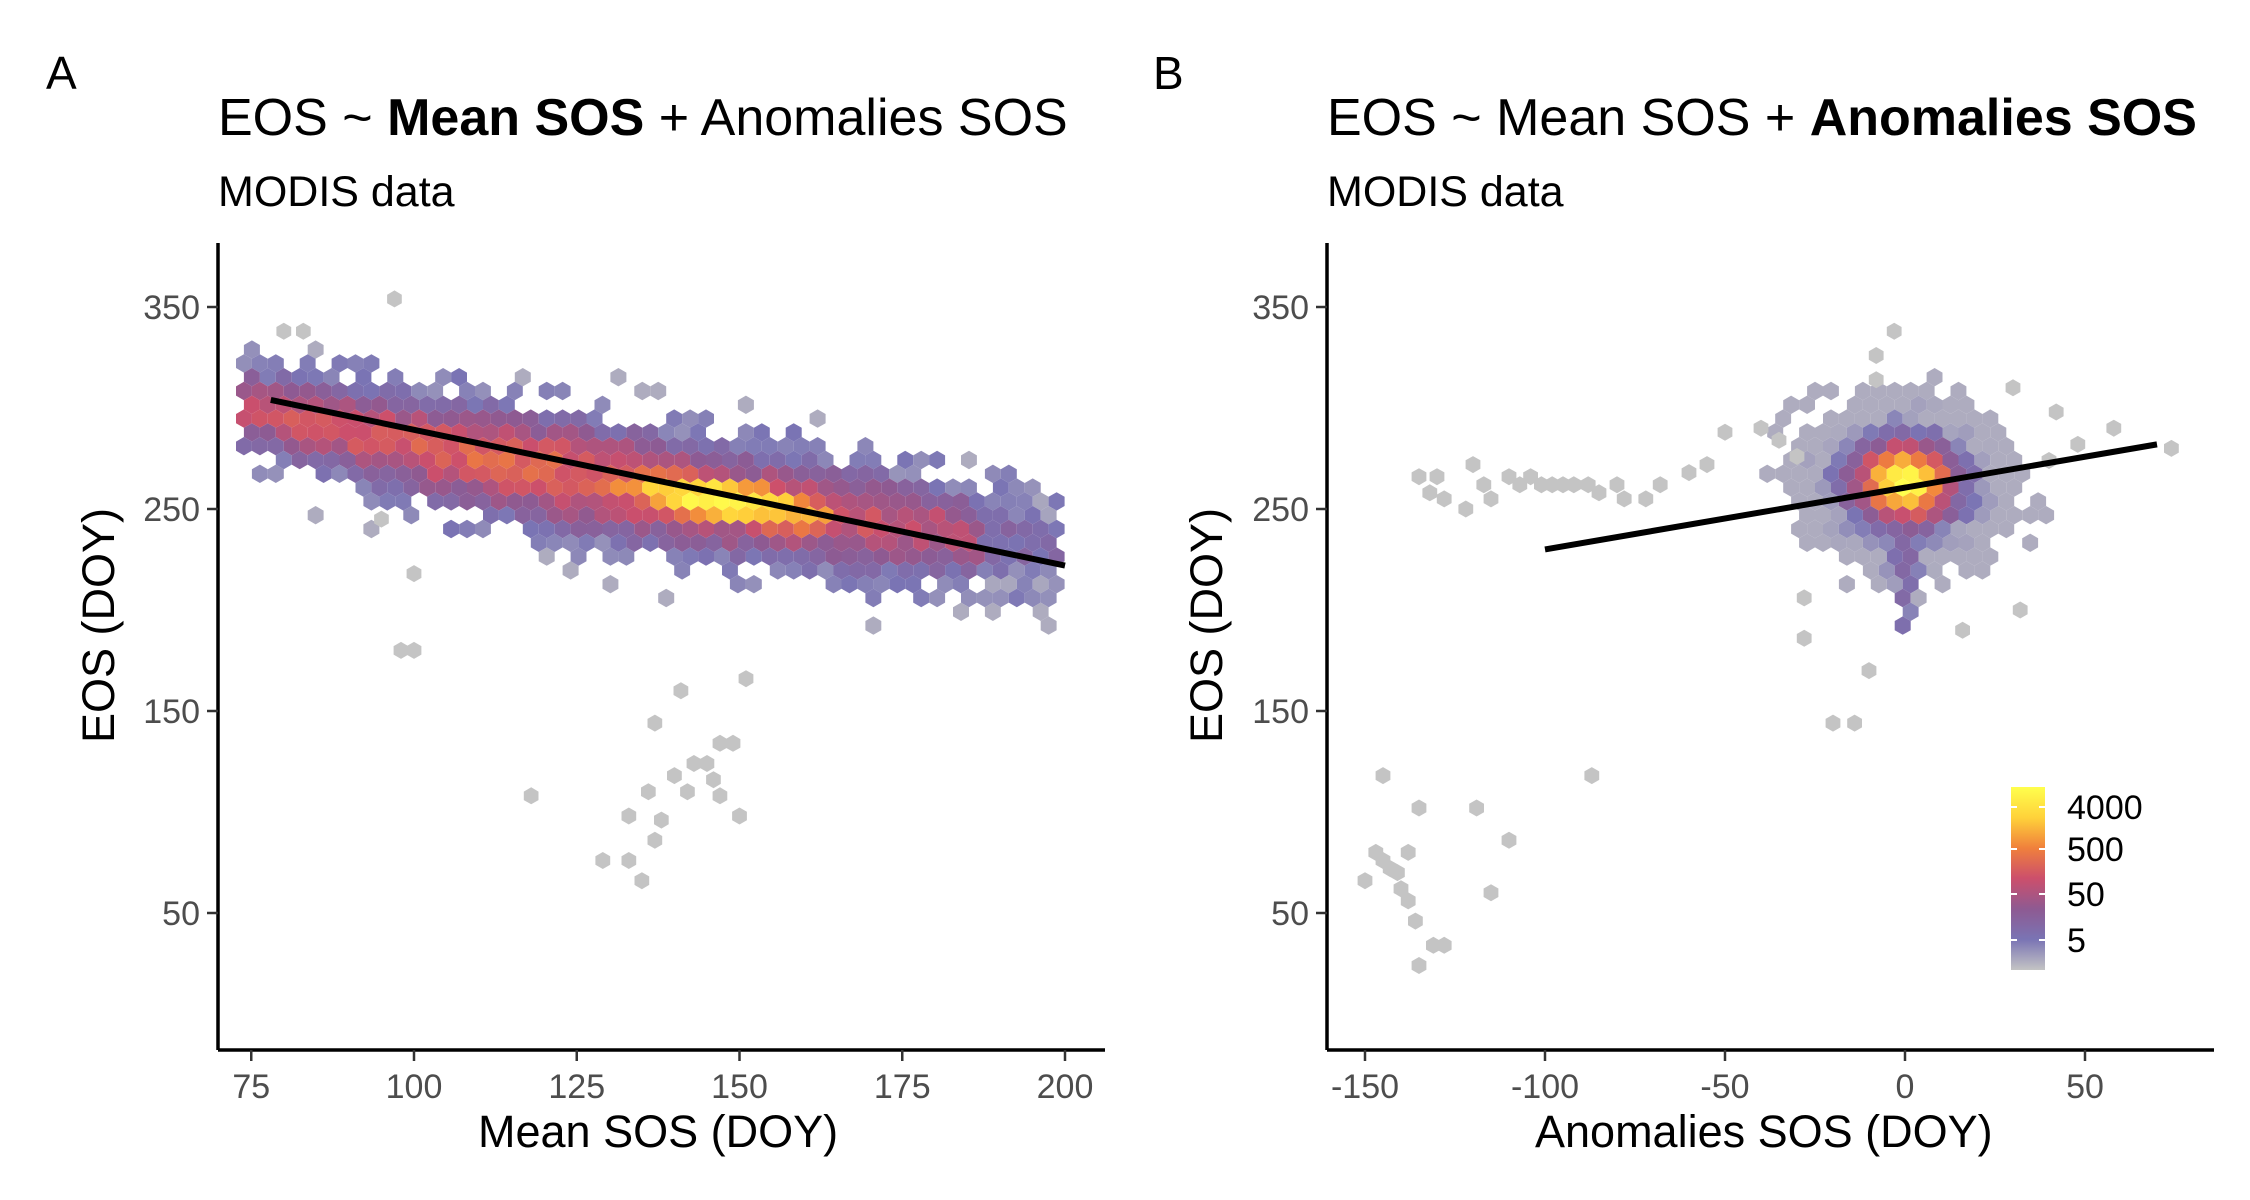  What do you see at coordinates (1724, 1087) in the screenshot?
I see `panel-b-x-tick-label: -50` at bounding box center [1724, 1087].